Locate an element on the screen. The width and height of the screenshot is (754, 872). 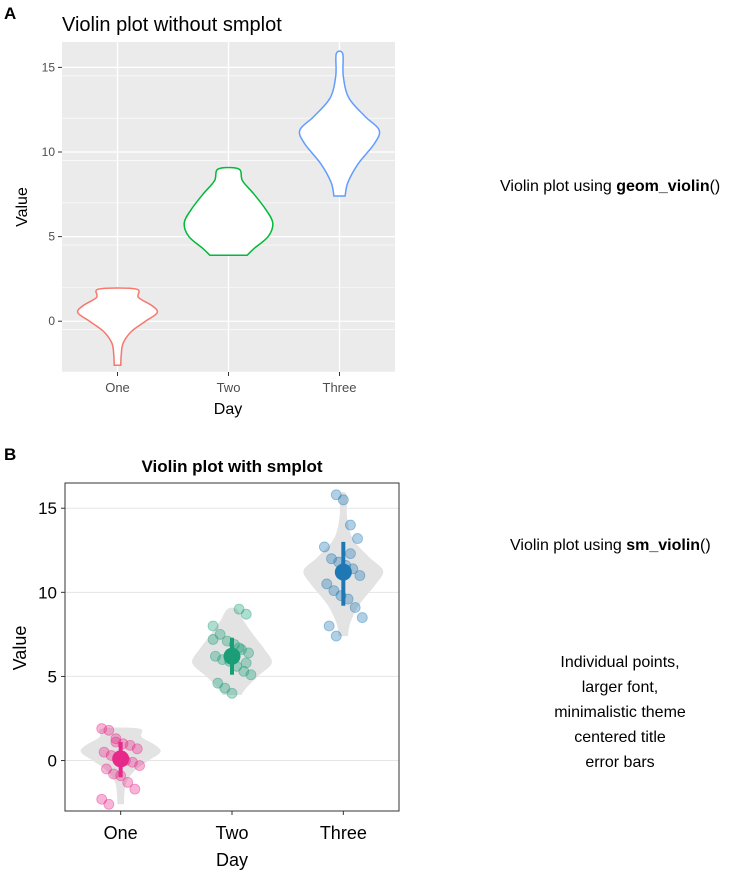
panel-label-b: B is located at coordinates (10, 454).